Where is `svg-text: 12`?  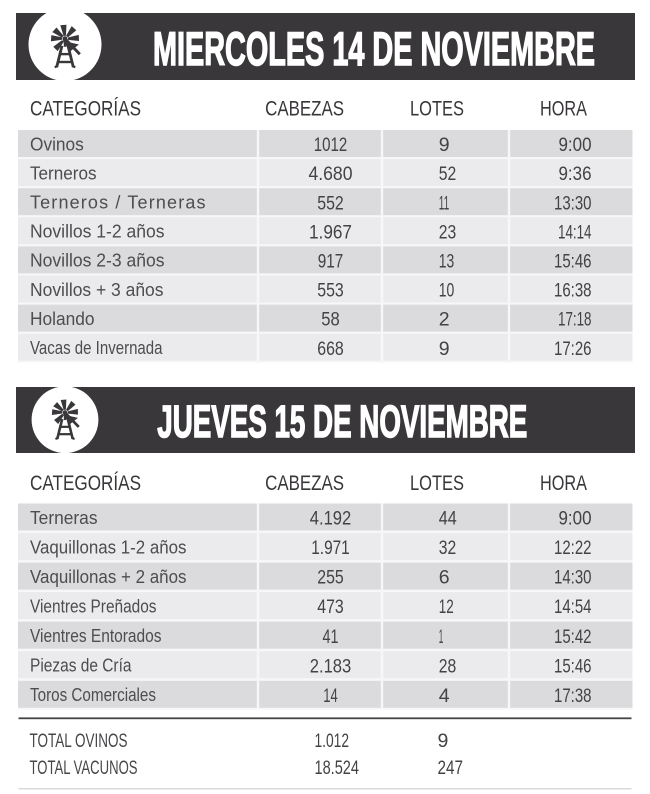
svg-text: 12 is located at coordinates (446, 607).